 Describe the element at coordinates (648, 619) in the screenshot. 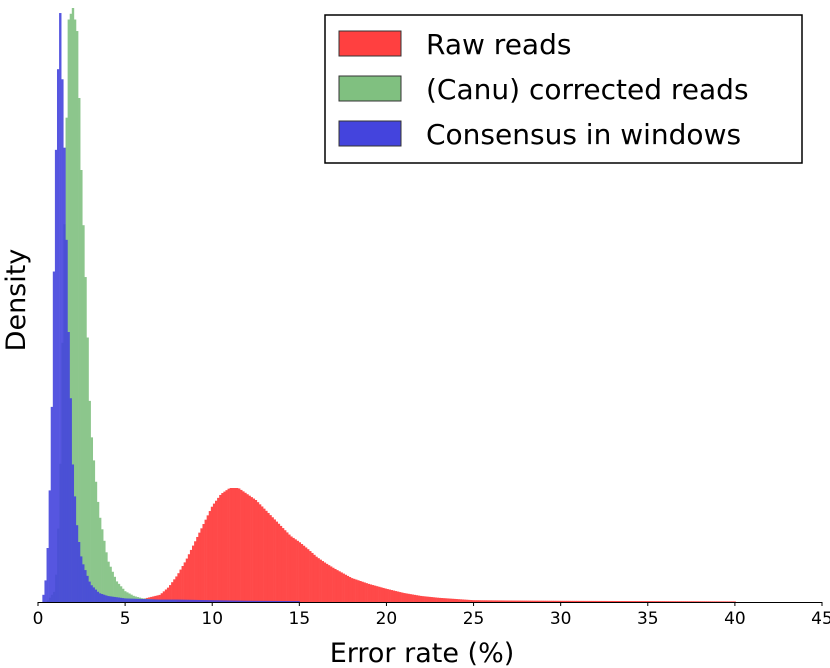

I see `x-tick-label: 35` at that location.